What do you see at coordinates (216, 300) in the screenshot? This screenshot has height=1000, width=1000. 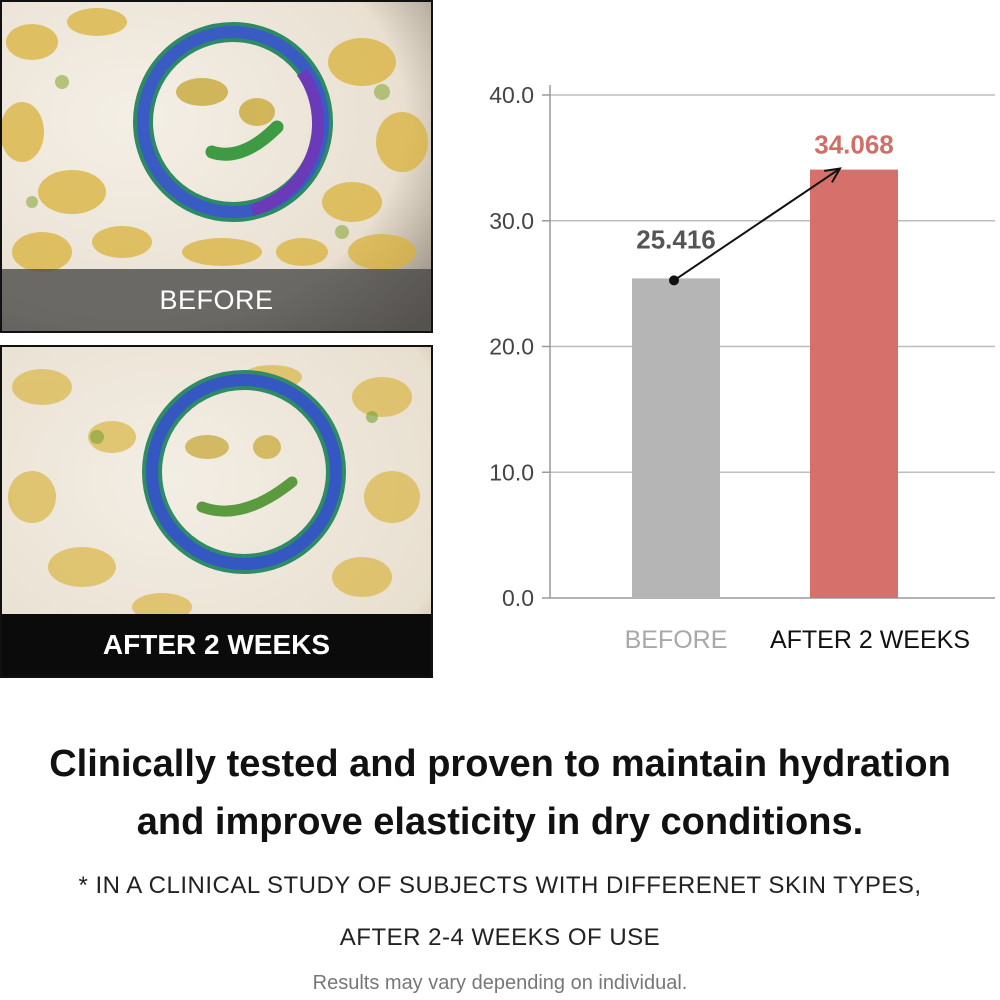 I see `before-photo-label: BEFORE` at bounding box center [216, 300].